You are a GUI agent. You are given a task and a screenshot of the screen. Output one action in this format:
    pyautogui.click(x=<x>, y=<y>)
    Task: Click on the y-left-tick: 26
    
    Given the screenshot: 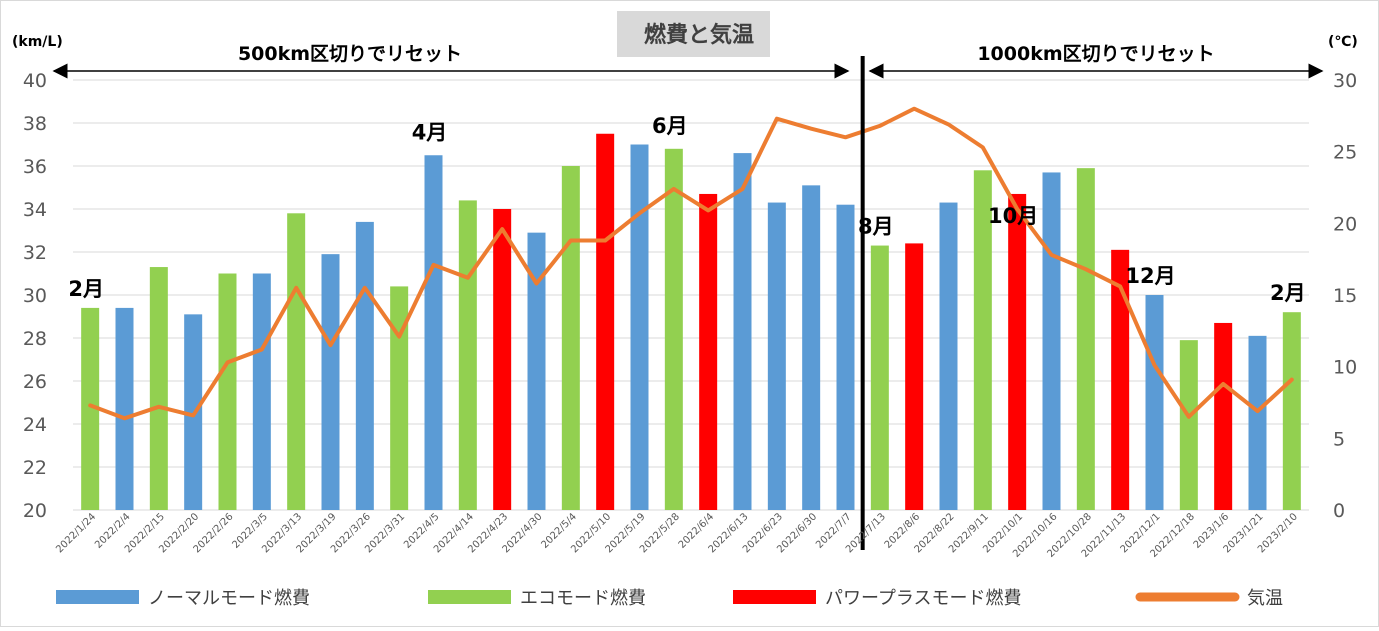 What is the action you would take?
    pyautogui.click(x=35, y=382)
    